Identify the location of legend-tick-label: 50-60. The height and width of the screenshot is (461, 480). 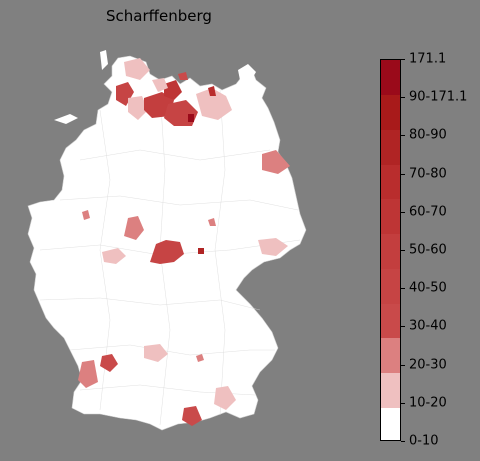
(428, 250).